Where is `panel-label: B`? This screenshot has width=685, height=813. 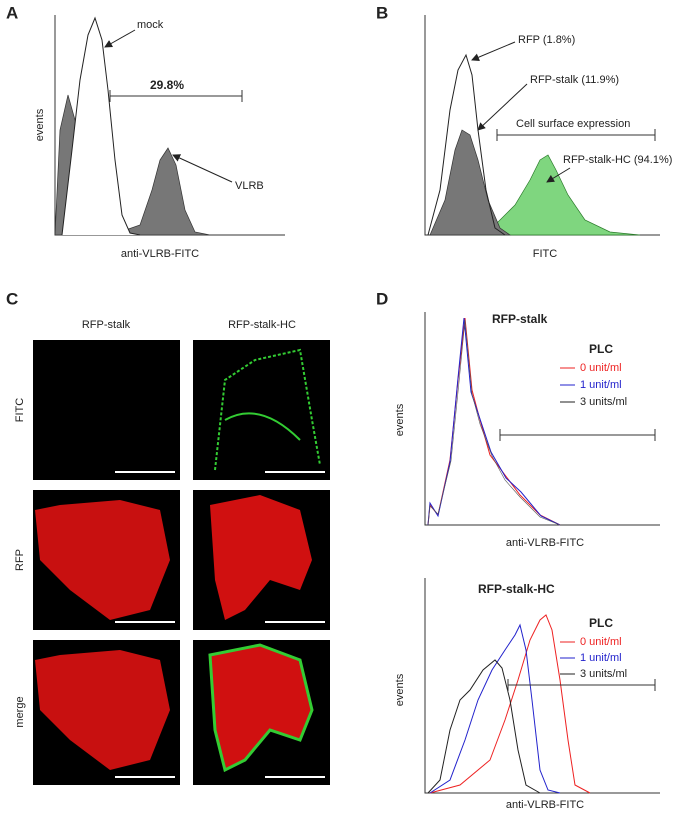 panel-label: B is located at coordinates (382, 12).